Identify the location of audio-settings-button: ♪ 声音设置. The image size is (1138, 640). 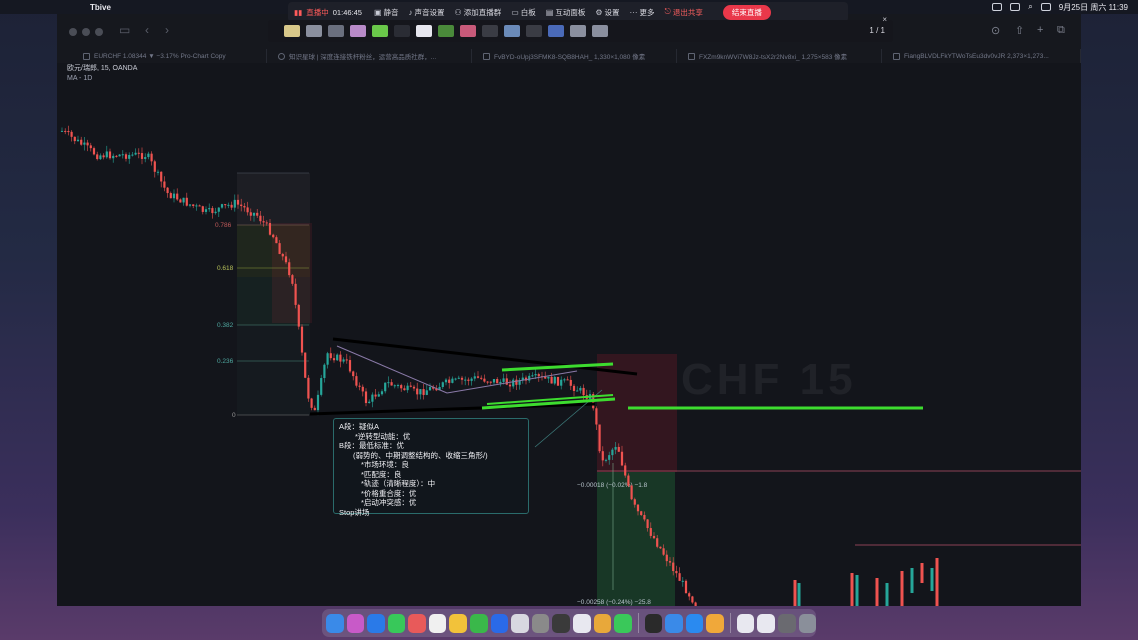
(427, 12).